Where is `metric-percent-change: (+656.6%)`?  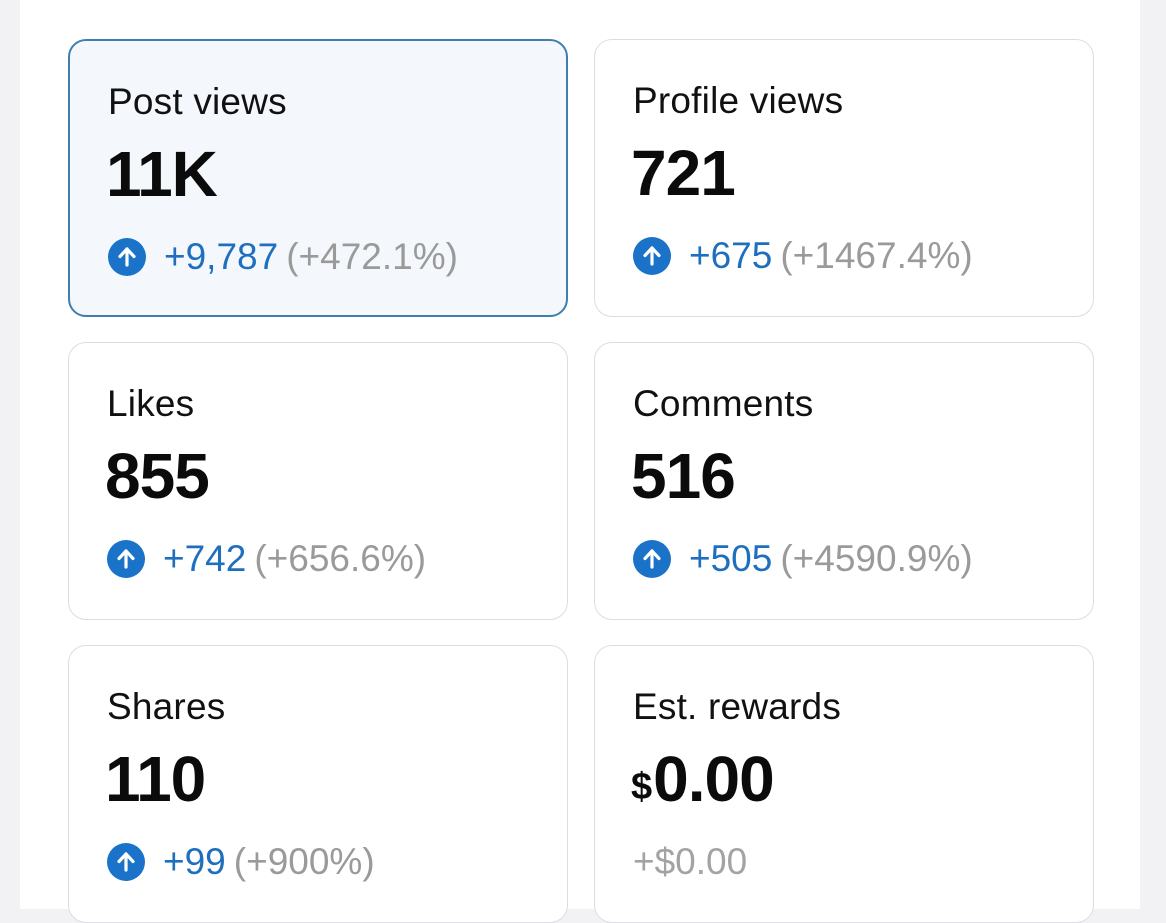 metric-percent-change: (+656.6%) is located at coordinates (340, 558).